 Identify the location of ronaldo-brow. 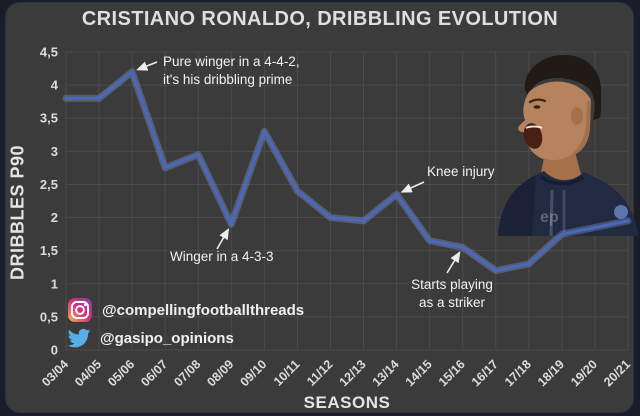
(537, 101).